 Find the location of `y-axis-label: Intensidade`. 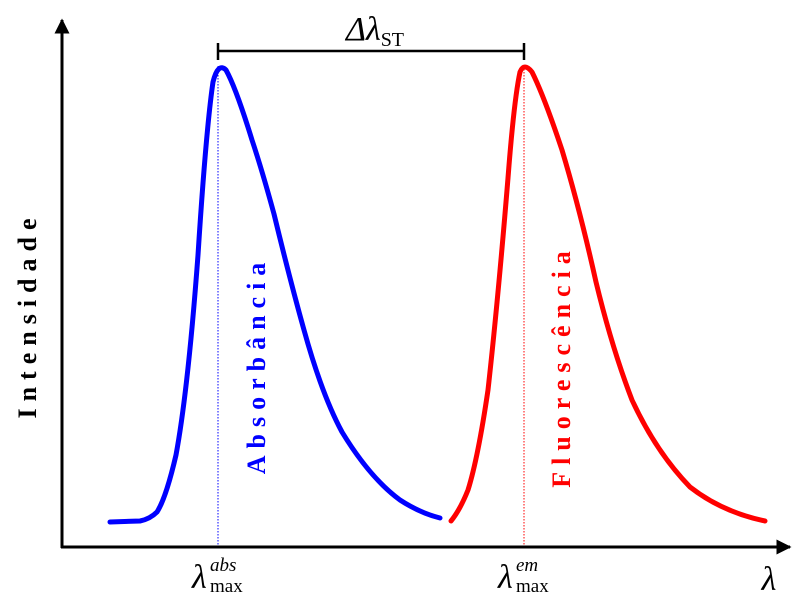

y-axis-label: Intensidade is located at coordinates (27, 314).